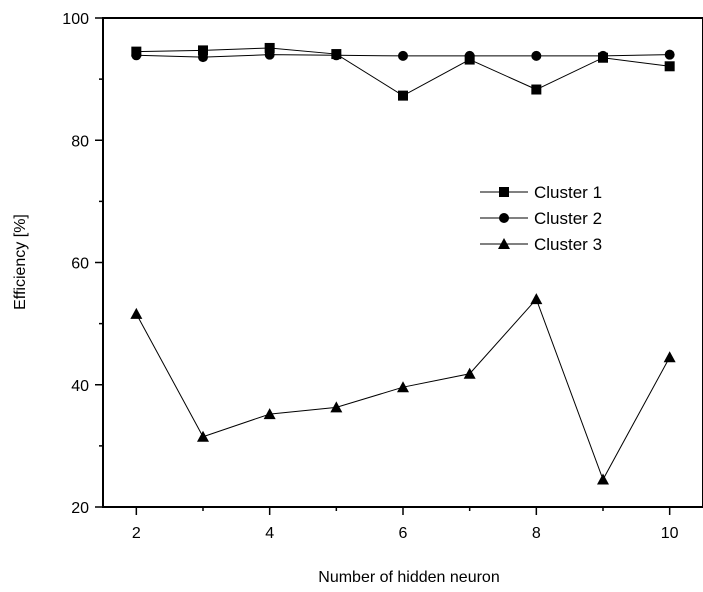 This screenshot has height=592, width=703. Describe the element at coordinates (80, 508) in the screenshot. I see `y-tick-label: 20` at that location.